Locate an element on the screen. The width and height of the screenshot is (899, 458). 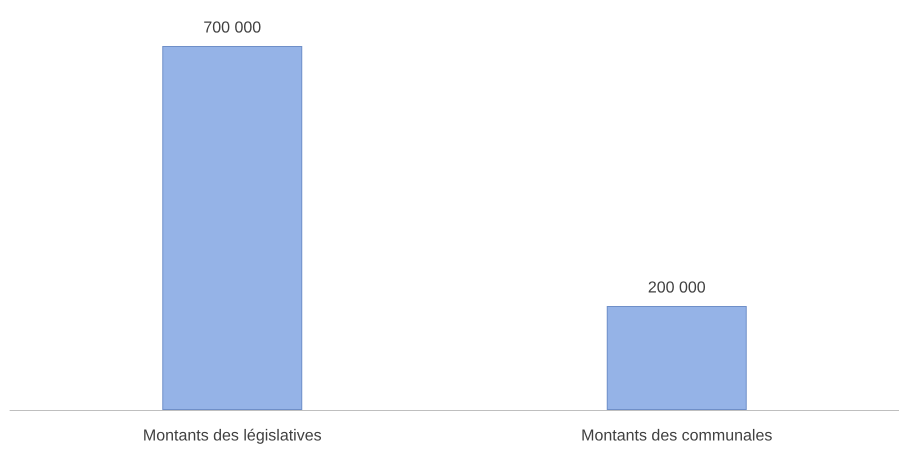
data-label: 200 000 is located at coordinates (677, 288).